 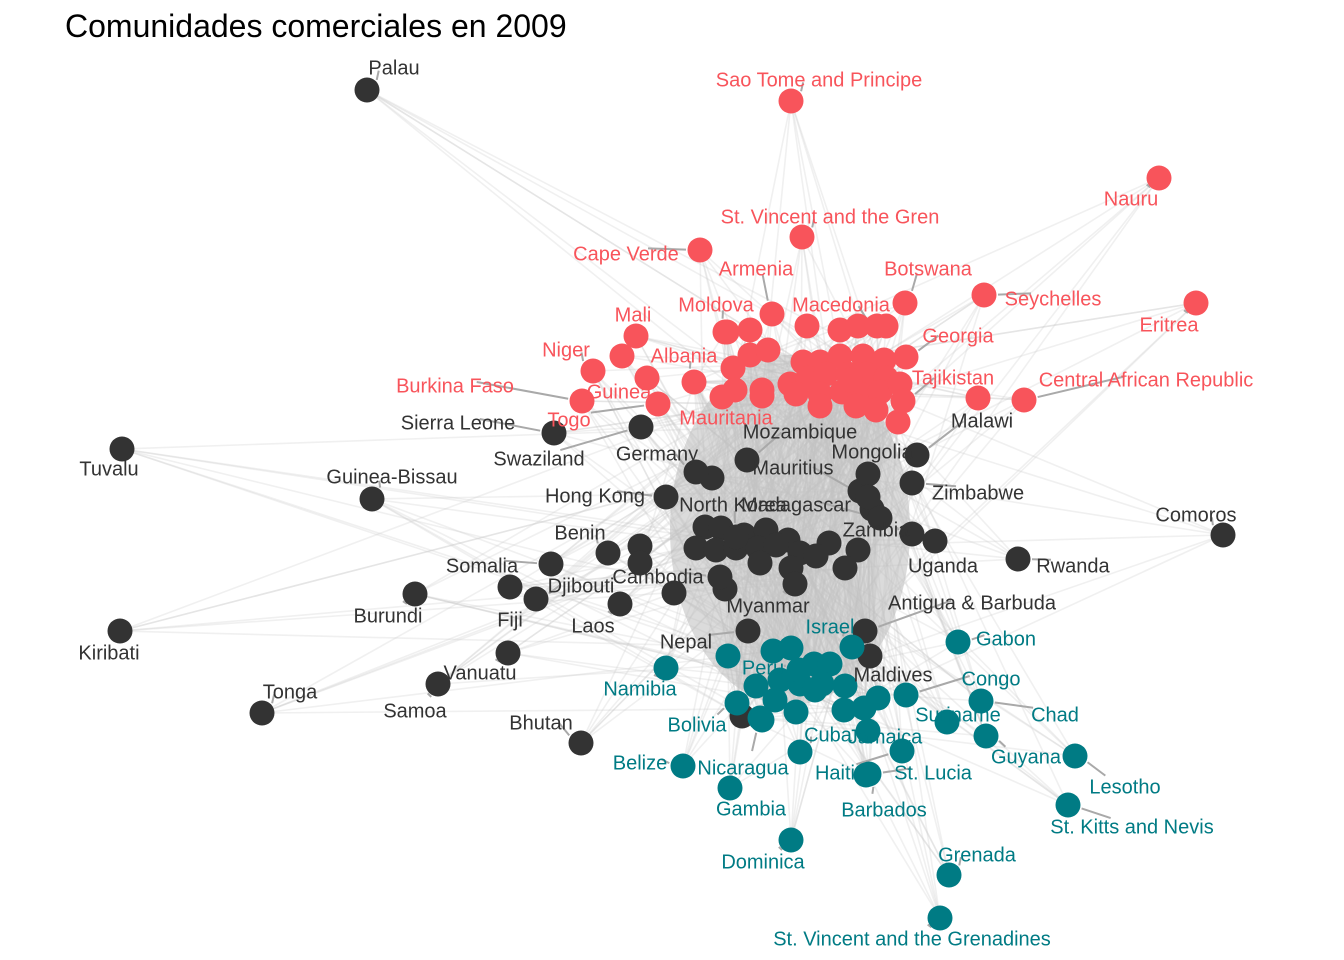 I want to click on node-label-mauritania: Mauritania, so click(x=726, y=418).